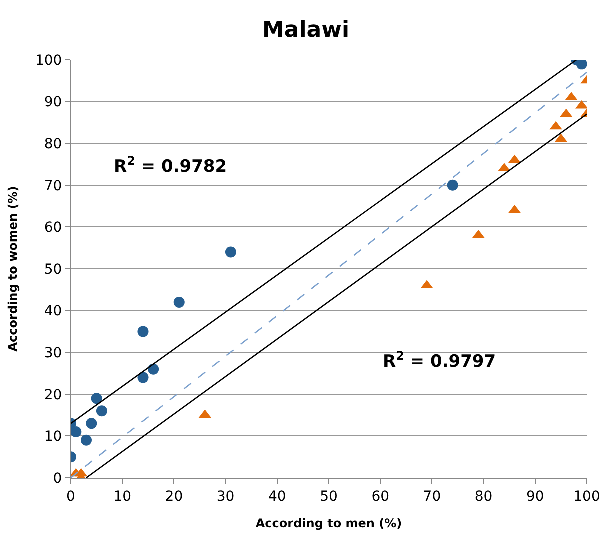 The width and height of the screenshot is (612, 540). I want to click on y-tick-label: 60, so click(53, 228).